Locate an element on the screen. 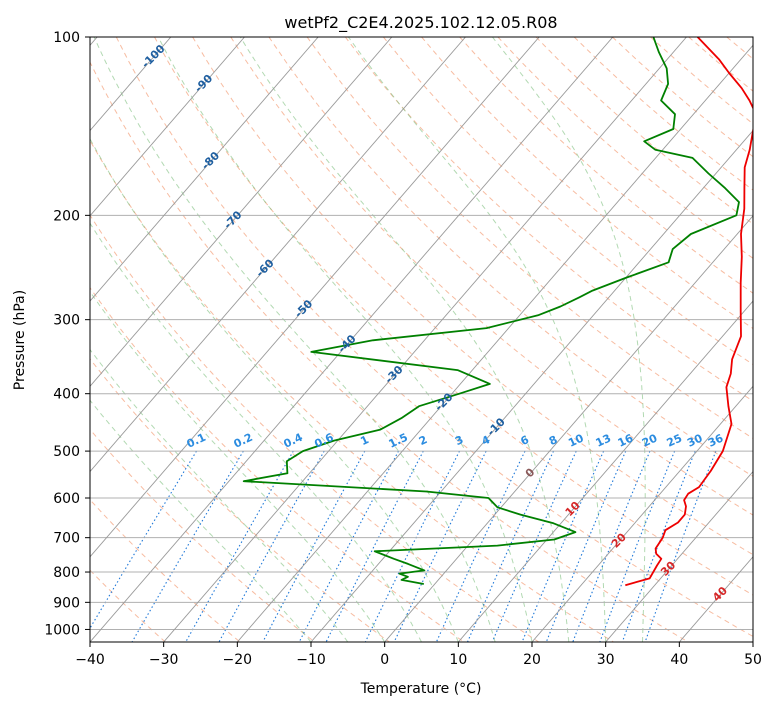  y-tick-label: 300 is located at coordinates (66, 321).